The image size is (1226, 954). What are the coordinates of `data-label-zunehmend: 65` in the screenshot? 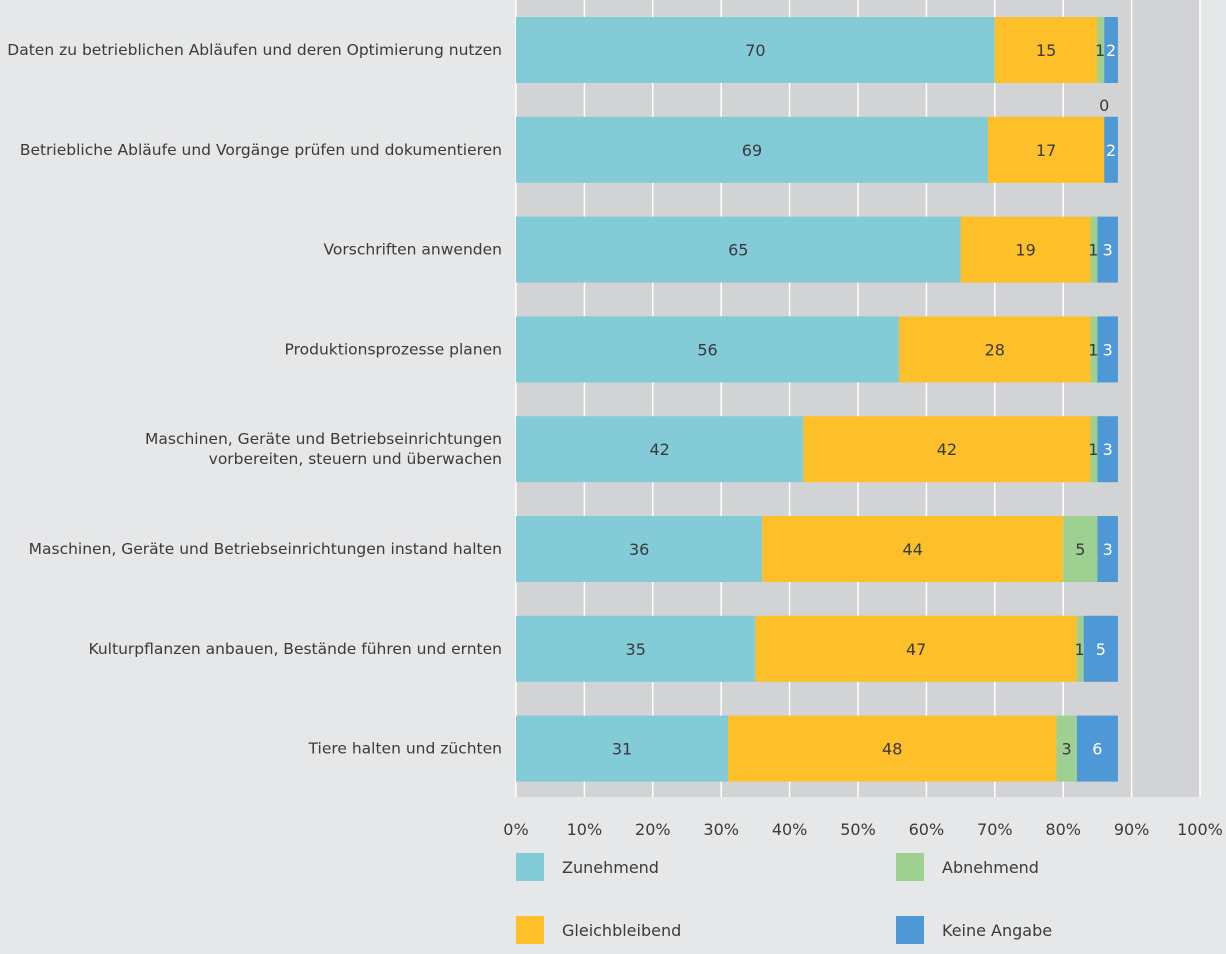 It's located at (738, 250).